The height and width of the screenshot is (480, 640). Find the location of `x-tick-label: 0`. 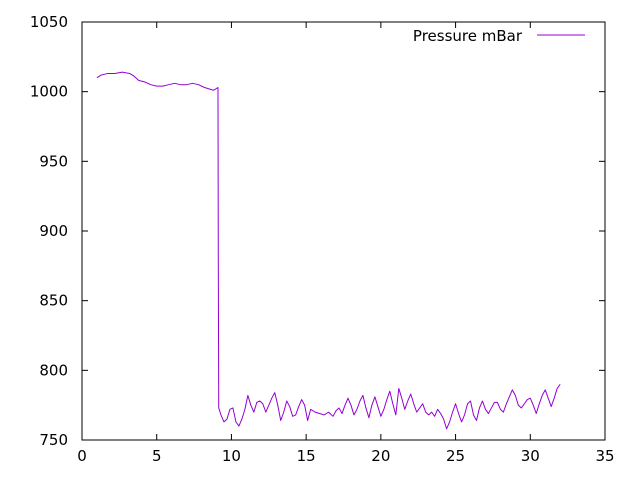

x-tick-label: 0 is located at coordinates (82, 456).